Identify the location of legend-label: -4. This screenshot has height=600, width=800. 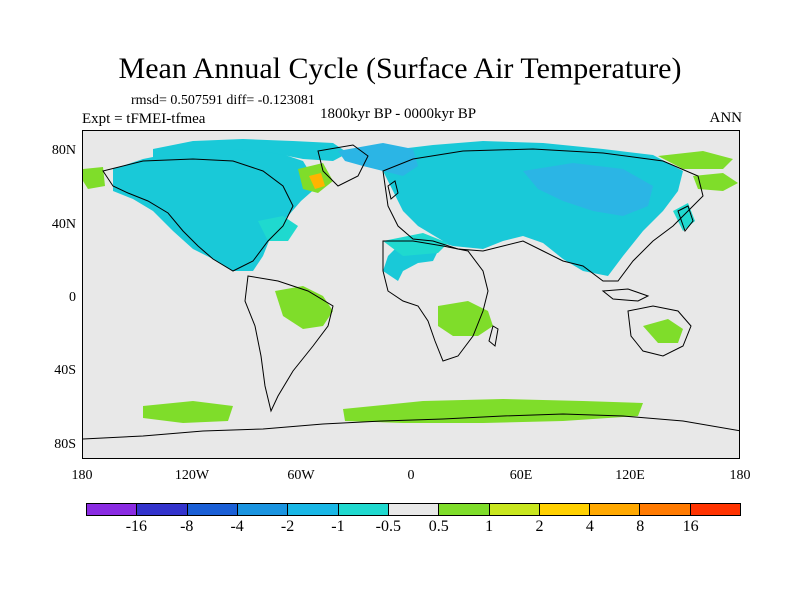
(237, 526).